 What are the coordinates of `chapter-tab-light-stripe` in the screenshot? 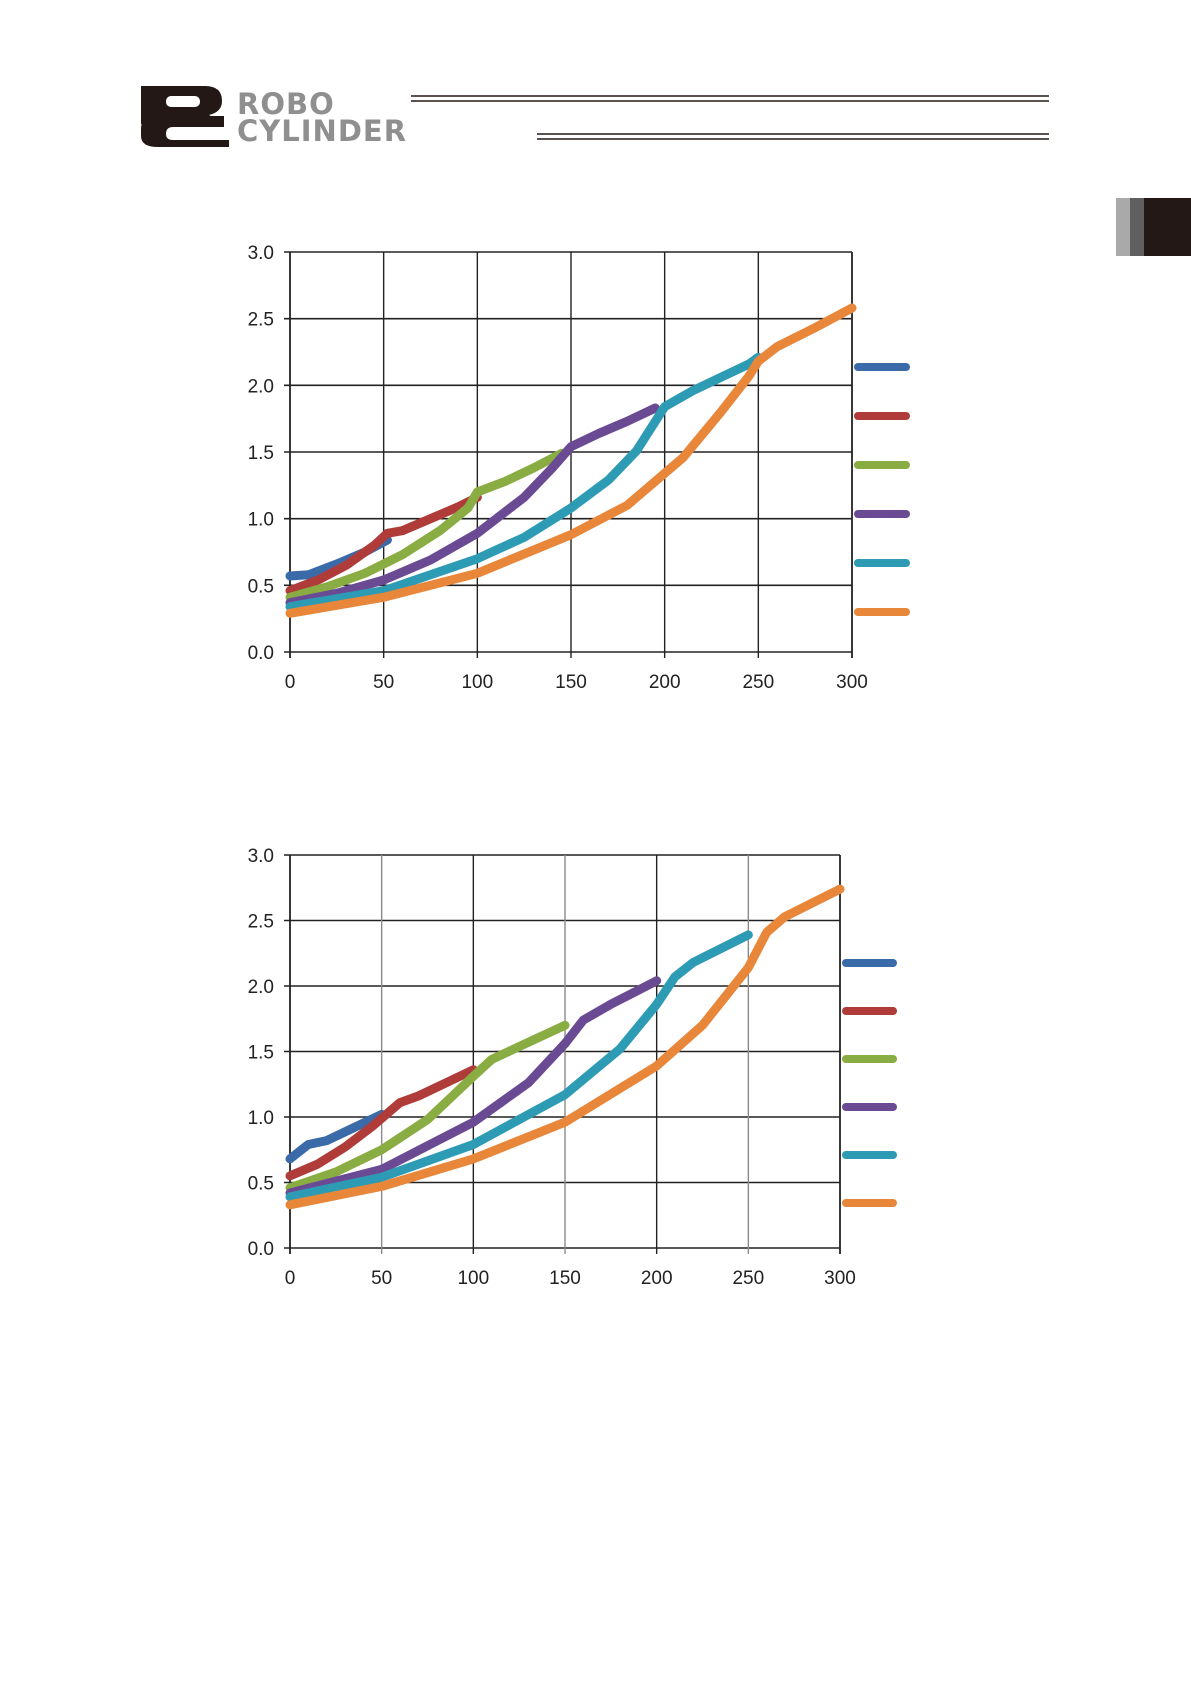 It's located at (1123, 227).